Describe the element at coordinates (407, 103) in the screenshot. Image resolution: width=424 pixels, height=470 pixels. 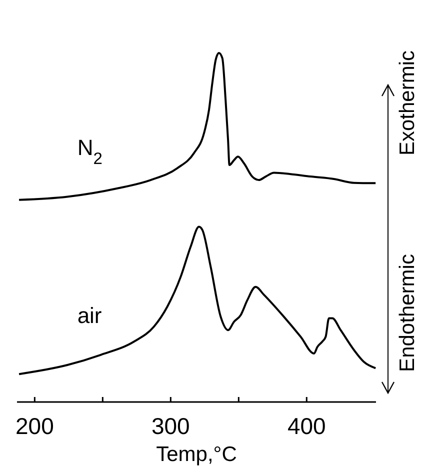
I see `text: Exothermic` at that location.